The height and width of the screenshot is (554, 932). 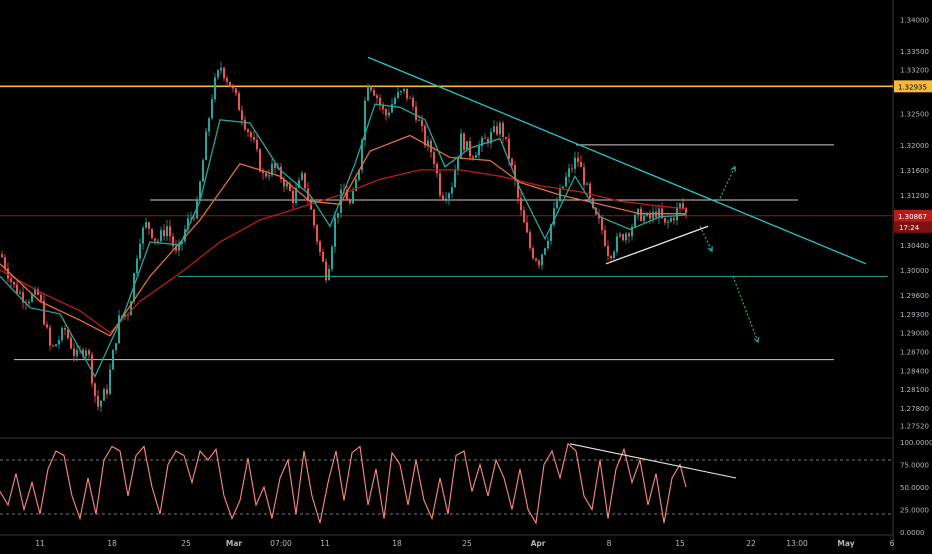 I want to click on time-tick-label: 6, so click(x=892, y=543).